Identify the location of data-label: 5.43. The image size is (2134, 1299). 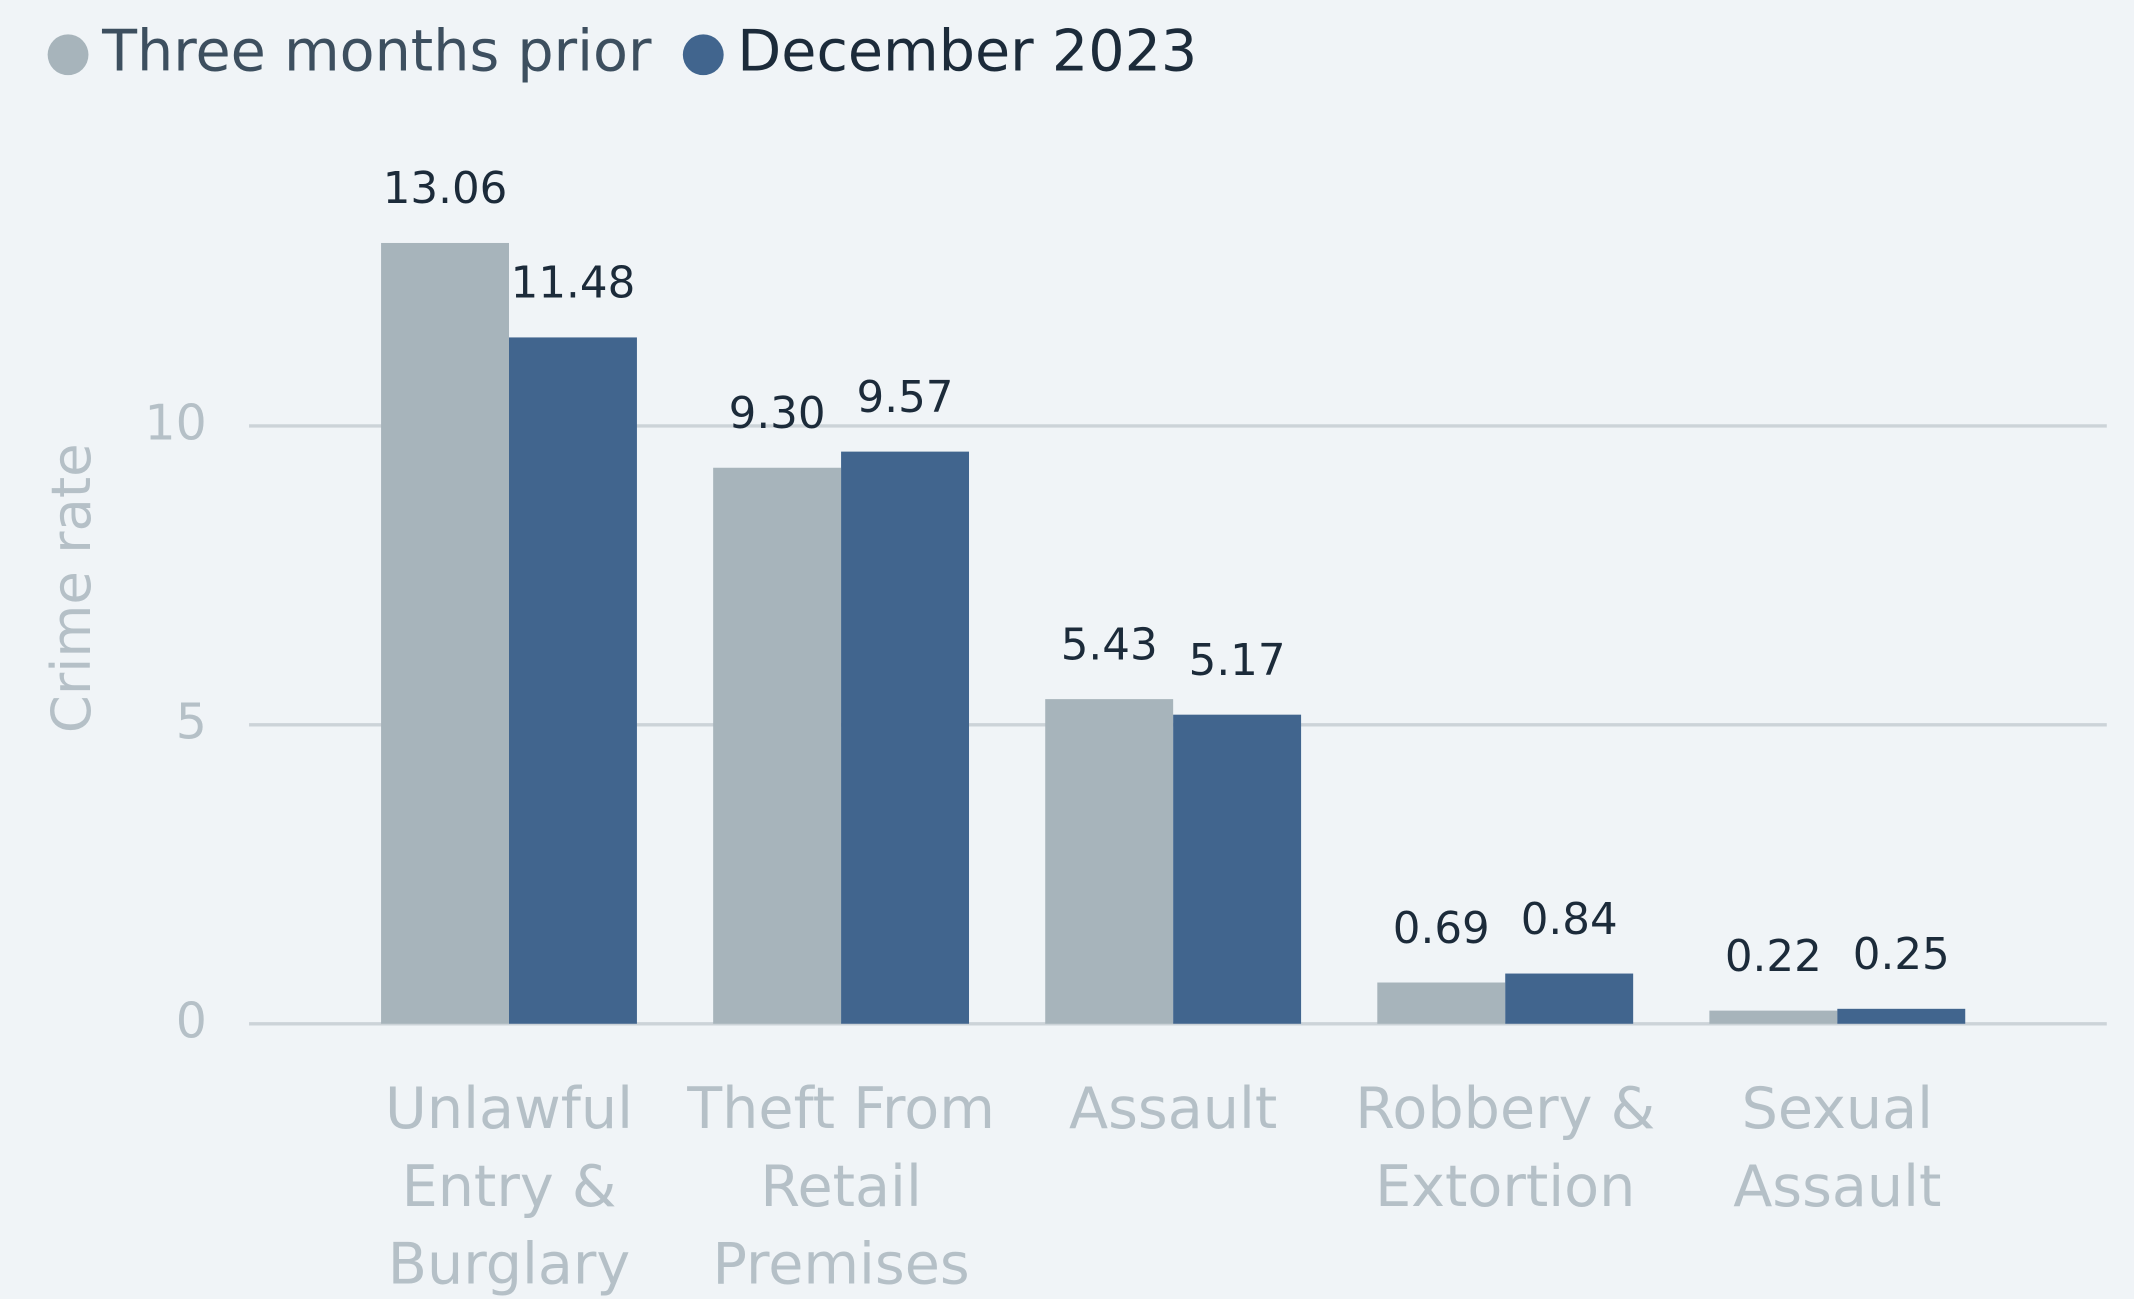
(1109, 645).